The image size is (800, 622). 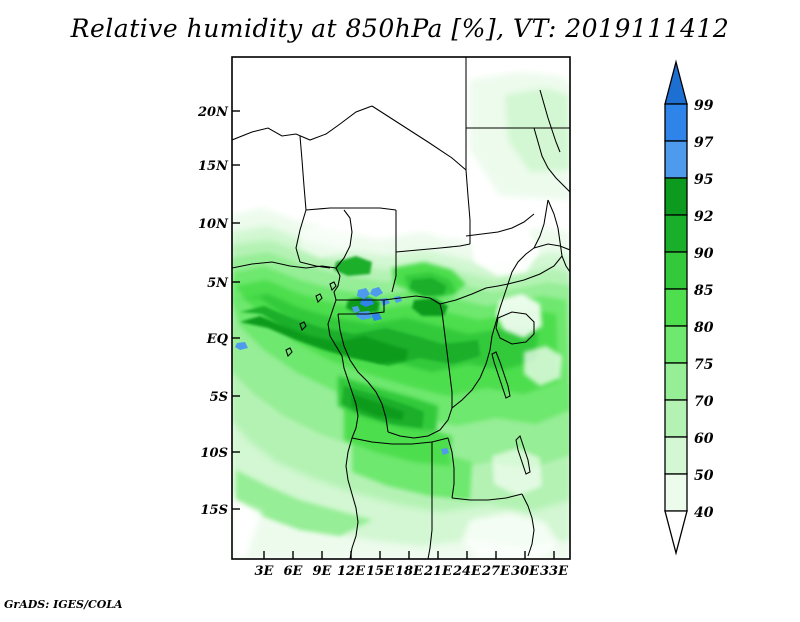 I want to click on x-tick-label: 9E, so click(x=323, y=571).